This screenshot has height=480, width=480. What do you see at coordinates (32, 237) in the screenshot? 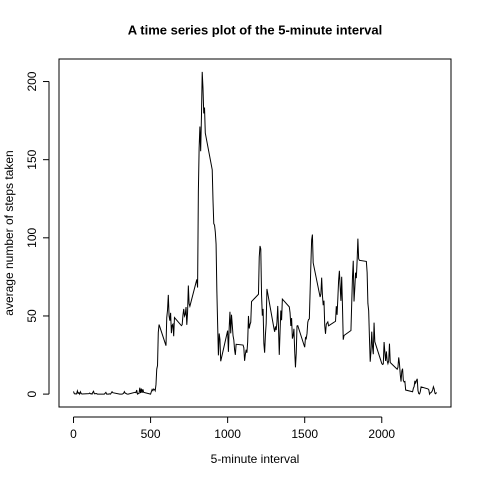
I see `y-tick-label: 100` at bounding box center [32, 237].